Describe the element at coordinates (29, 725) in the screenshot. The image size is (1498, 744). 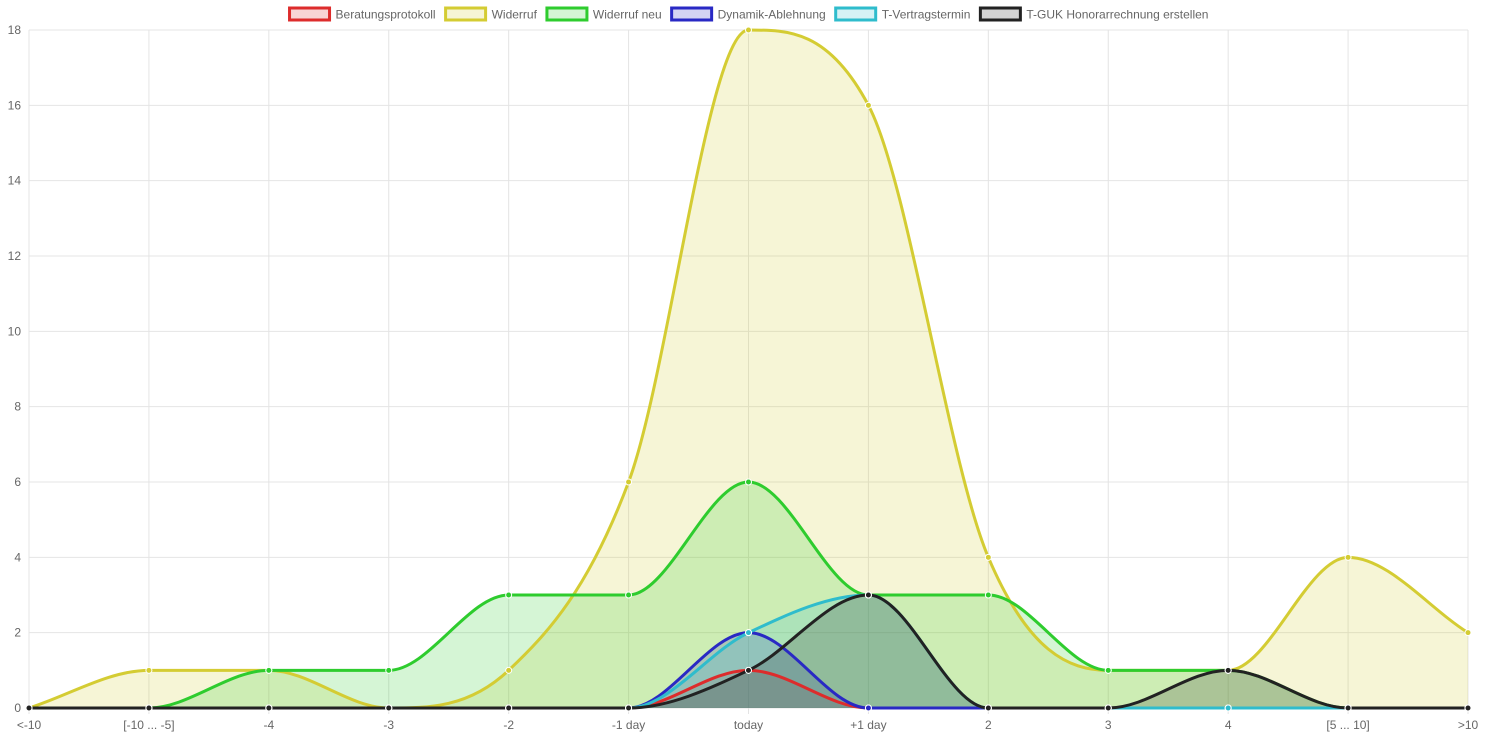
I see `x-tick-label: <-10` at that location.